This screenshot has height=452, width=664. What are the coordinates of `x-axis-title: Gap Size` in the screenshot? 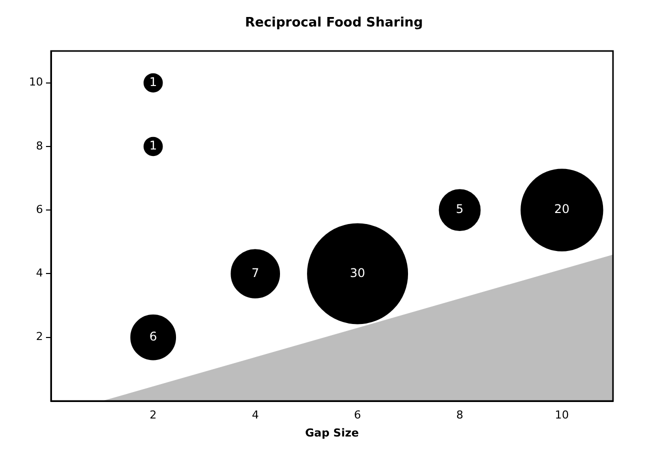 It's located at (332, 433).